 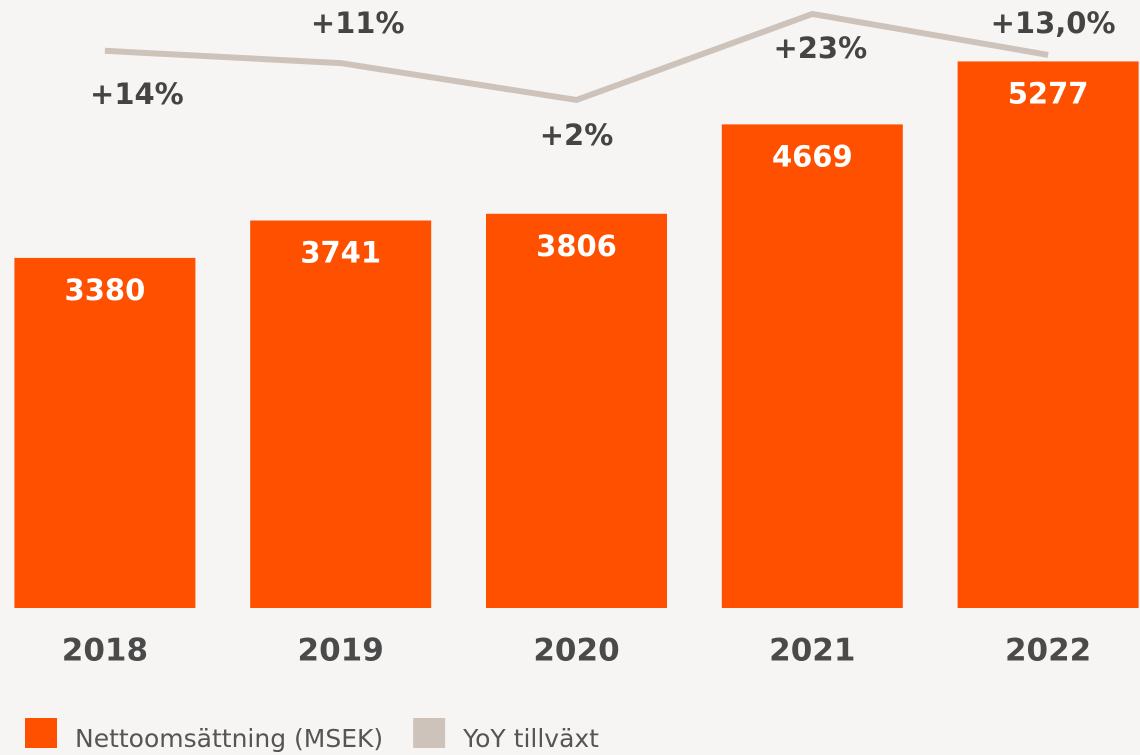 What do you see at coordinates (812, 156) in the screenshot?
I see `bar-label: 4669` at bounding box center [812, 156].